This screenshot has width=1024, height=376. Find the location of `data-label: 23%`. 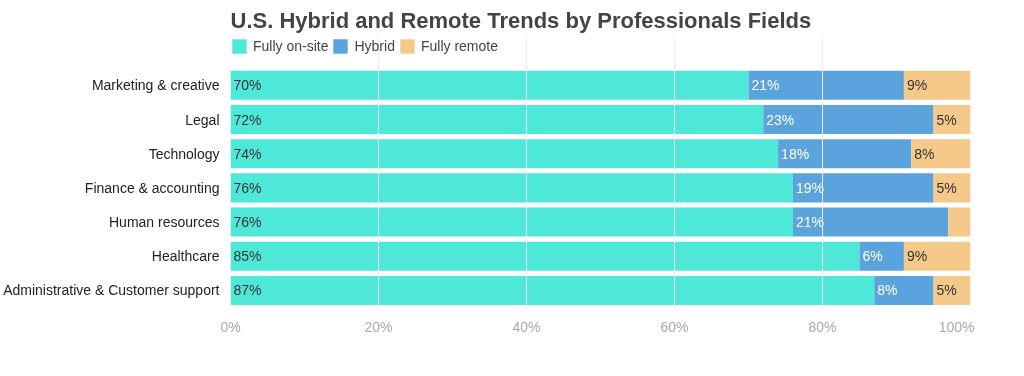

data-label: 23% is located at coordinates (780, 119).